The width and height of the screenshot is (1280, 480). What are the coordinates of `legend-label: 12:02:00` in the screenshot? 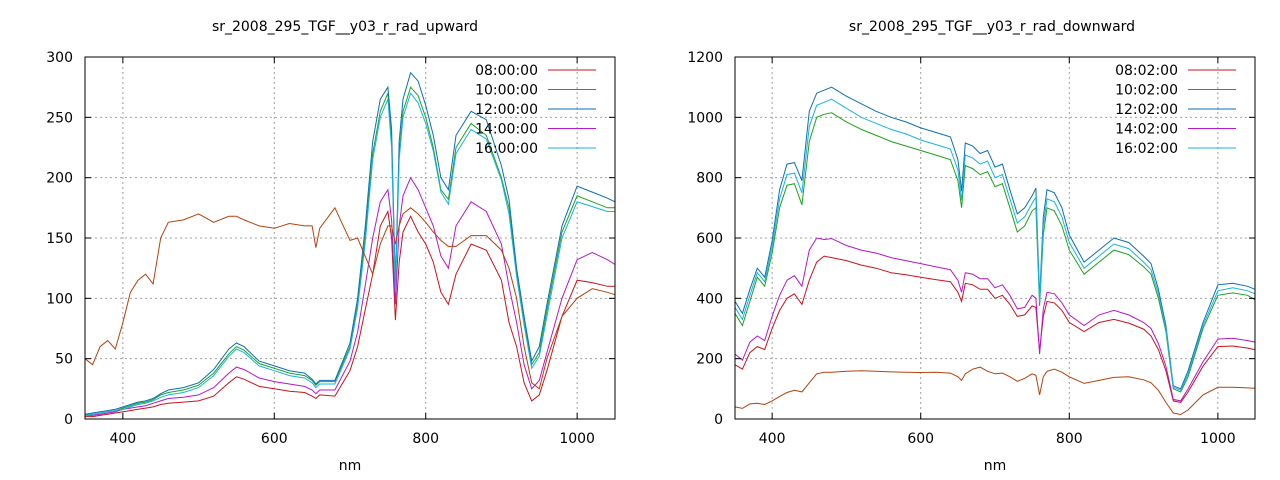 It's located at (1146, 110).